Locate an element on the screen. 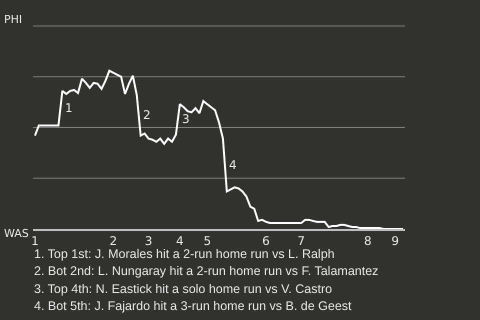 The height and width of the screenshot is (320, 480). text: 2. Bot 2nd: L. Nungaray hit a 2-run home run vs F. Talamantez is located at coordinates (206, 271).